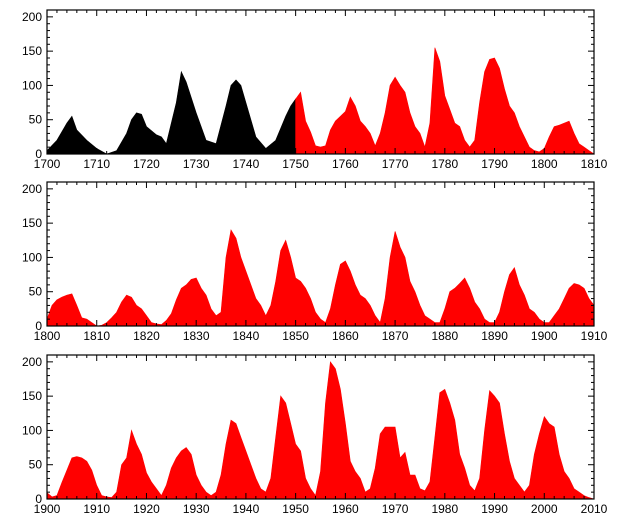 The width and height of the screenshot is (618, 524). Describe the element at coordinates (544, 509) in the screenshot. I see `x-tick-label: 2000` at that location.